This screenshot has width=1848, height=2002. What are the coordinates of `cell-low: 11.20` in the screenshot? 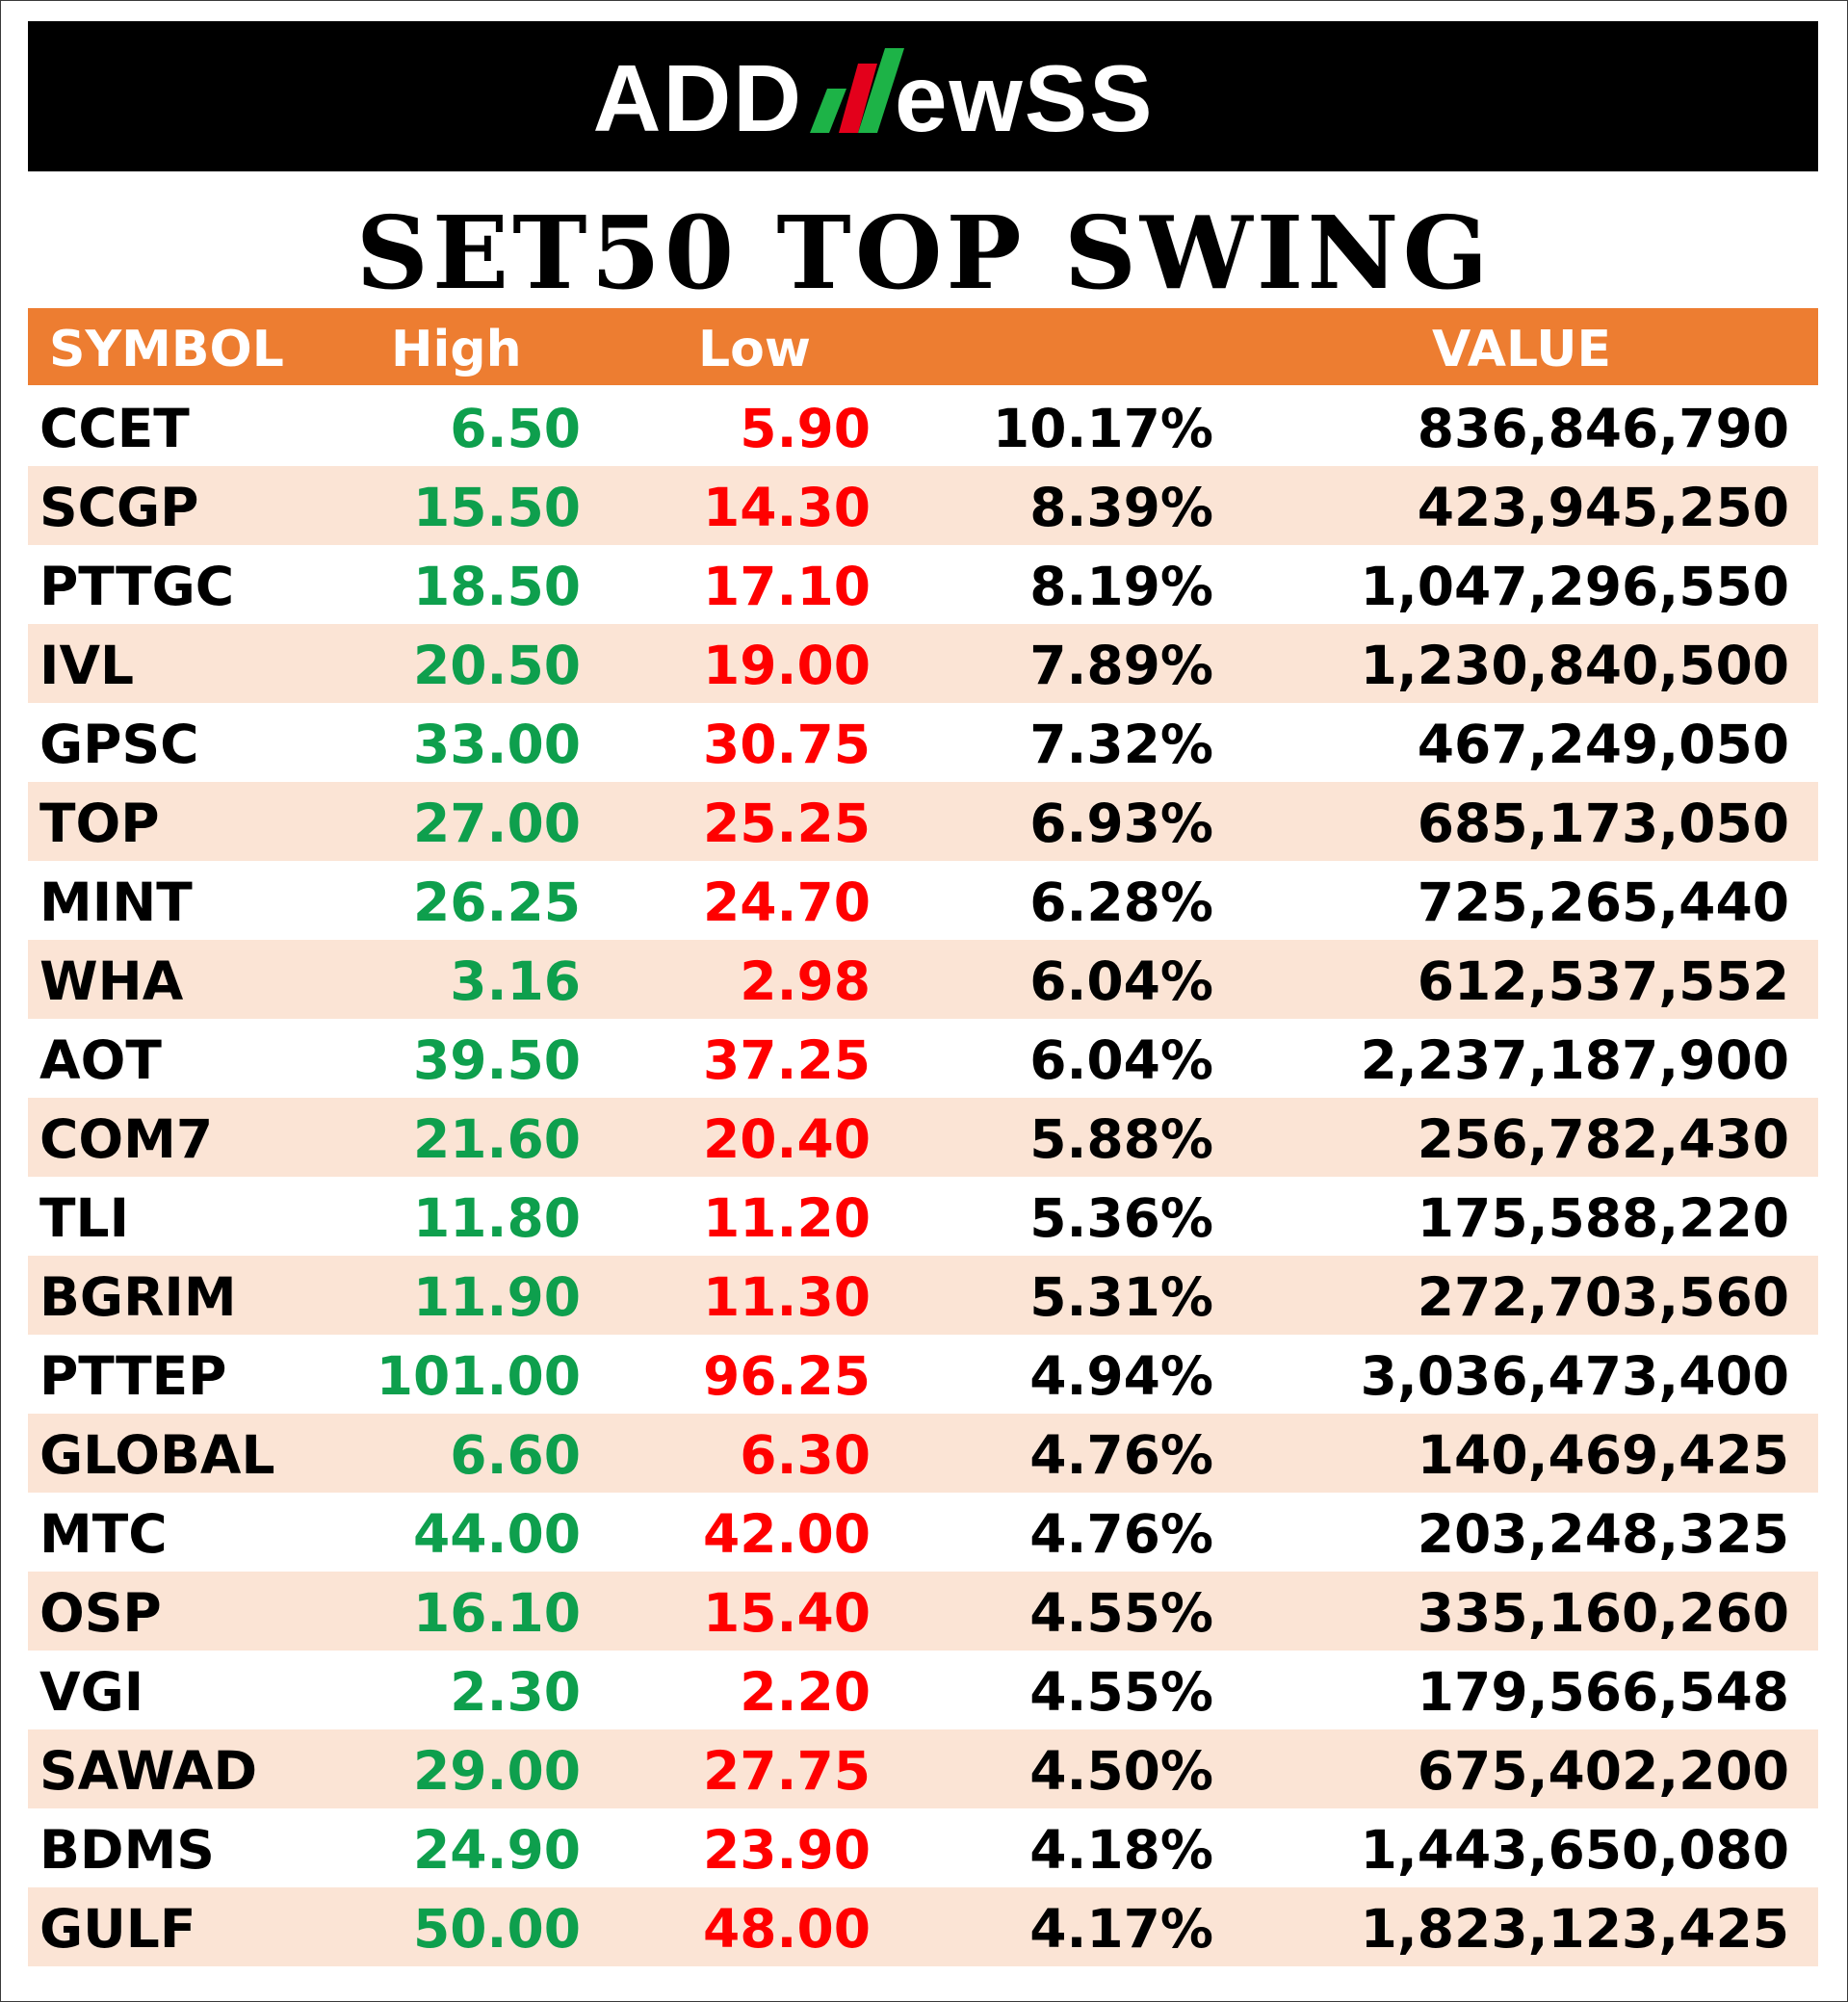 It's located at (787, 1218).